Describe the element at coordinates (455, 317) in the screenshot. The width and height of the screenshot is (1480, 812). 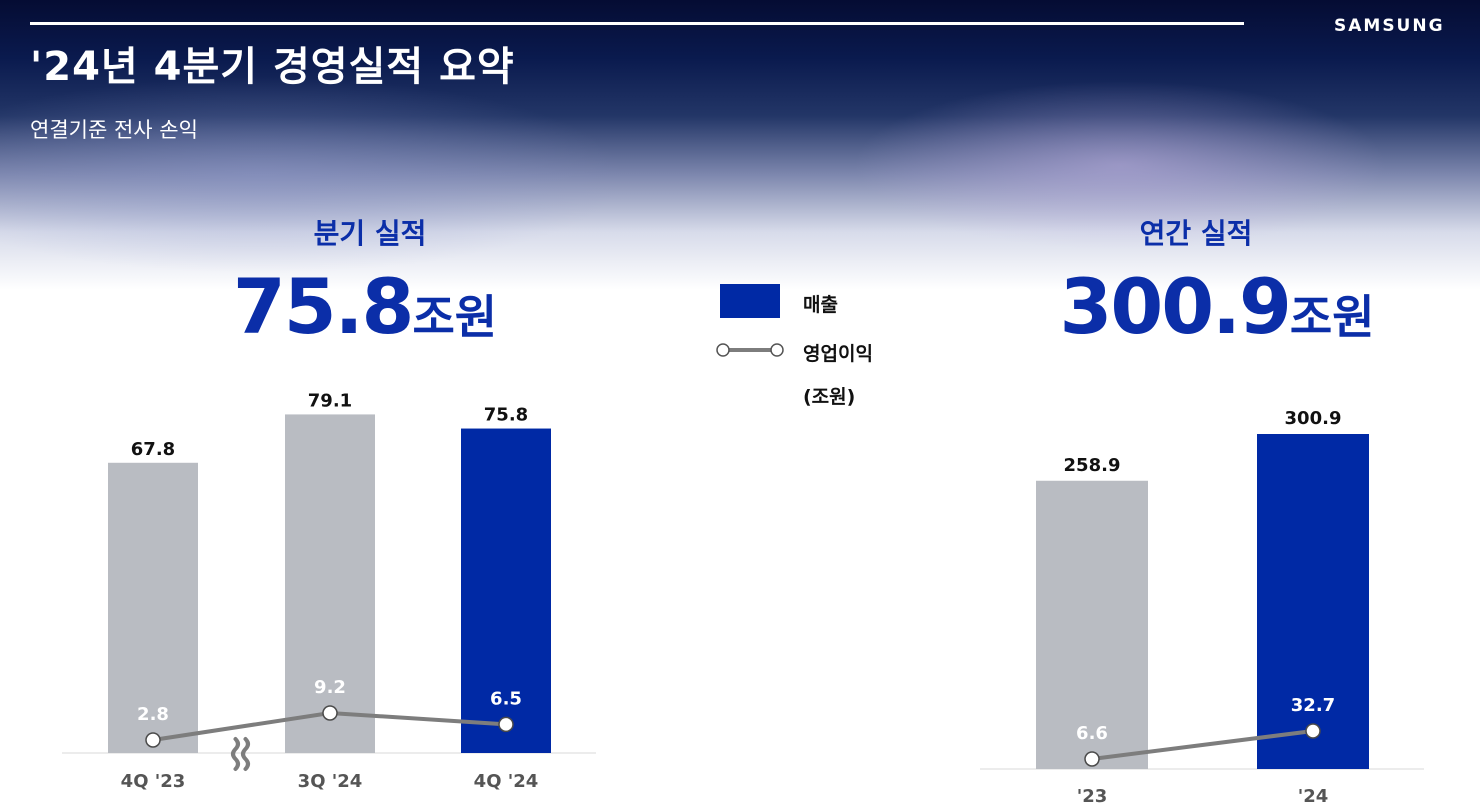
I see `quarterly-headline-unit: 조원` at that location.